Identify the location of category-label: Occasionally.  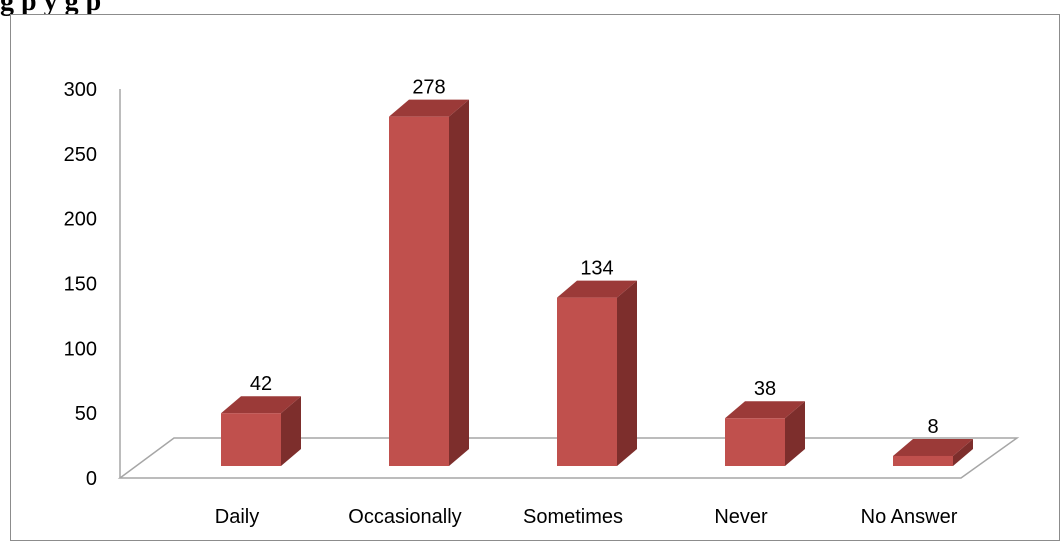
(404, 517).